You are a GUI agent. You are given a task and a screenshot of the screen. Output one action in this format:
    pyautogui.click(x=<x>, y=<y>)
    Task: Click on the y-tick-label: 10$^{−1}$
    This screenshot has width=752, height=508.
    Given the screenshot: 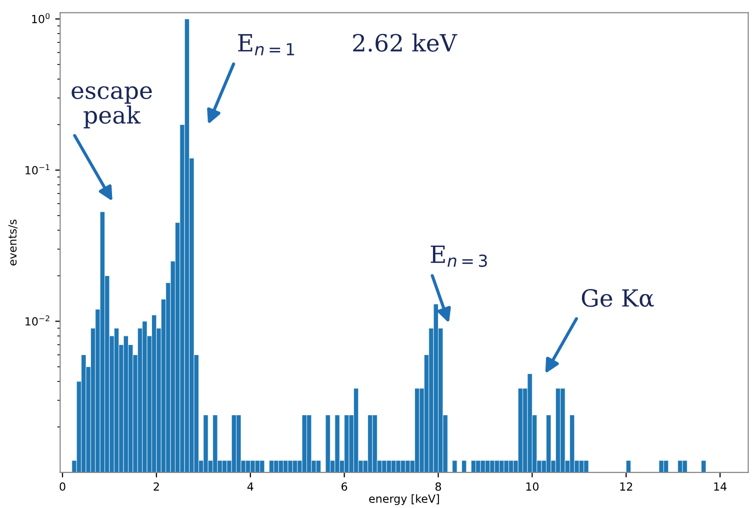 What is the action you would take?
    pyautogui.click(x=38, y=169)
    